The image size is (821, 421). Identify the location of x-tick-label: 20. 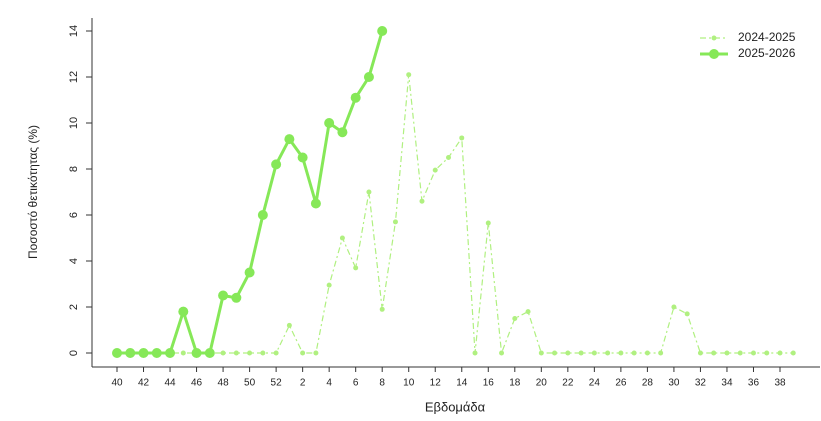
(542, 383).